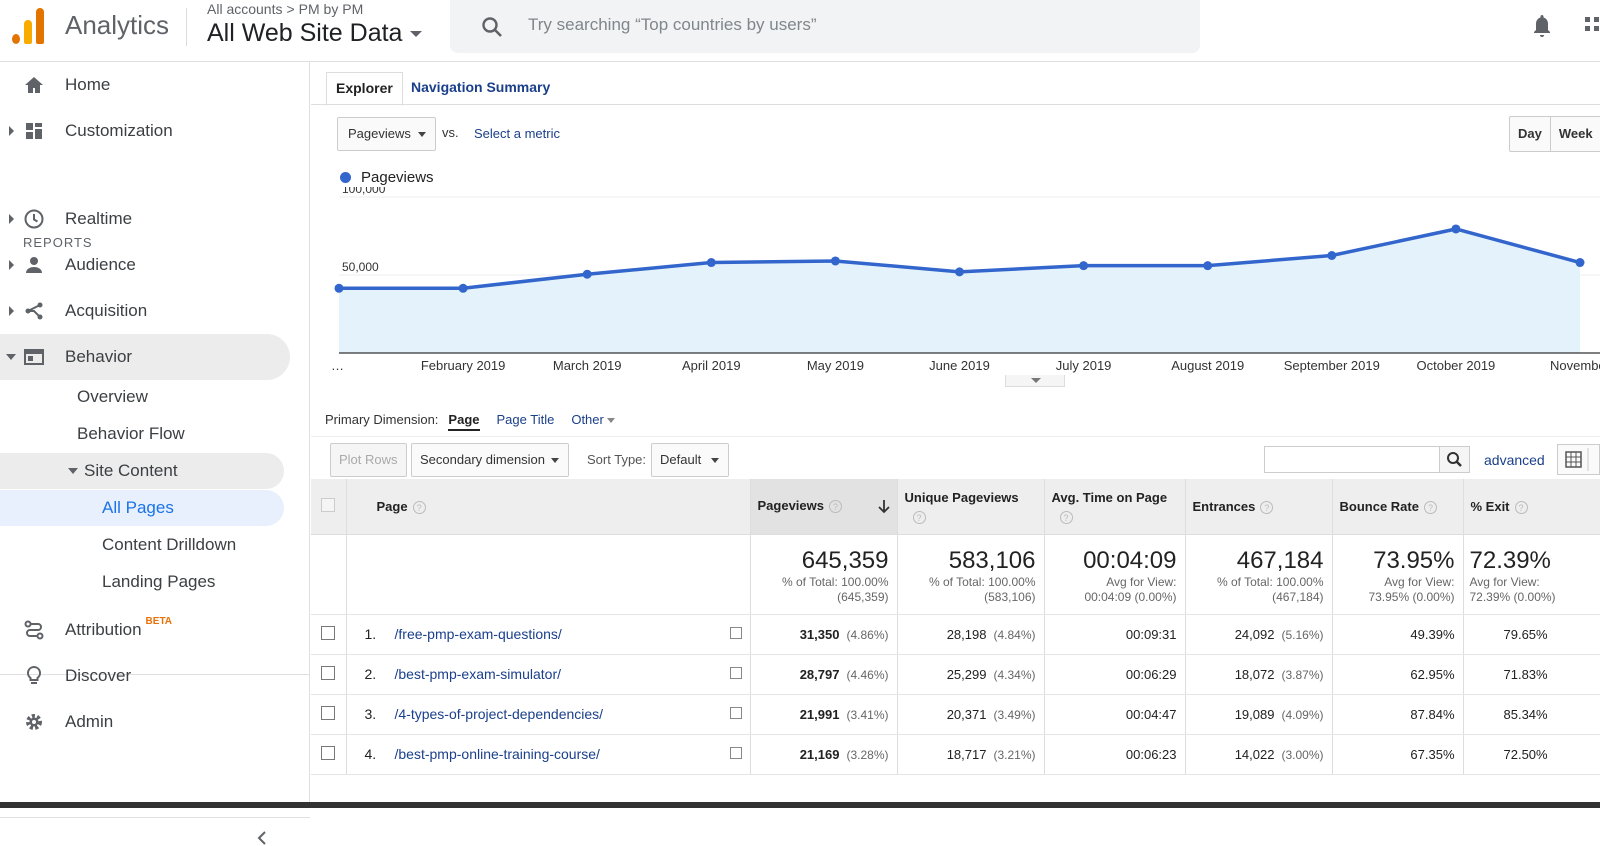 The height and width of the screenshot is (846, 1600). I want to click on entrances-pct: (4.09%), so click(1302, 715).